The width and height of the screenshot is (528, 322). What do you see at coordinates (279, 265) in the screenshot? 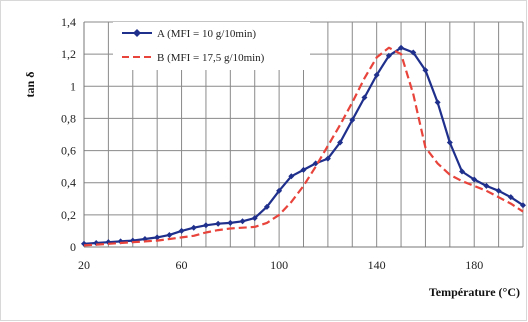
I see `x-tick-label: 100` at bounding box center [279, 265].